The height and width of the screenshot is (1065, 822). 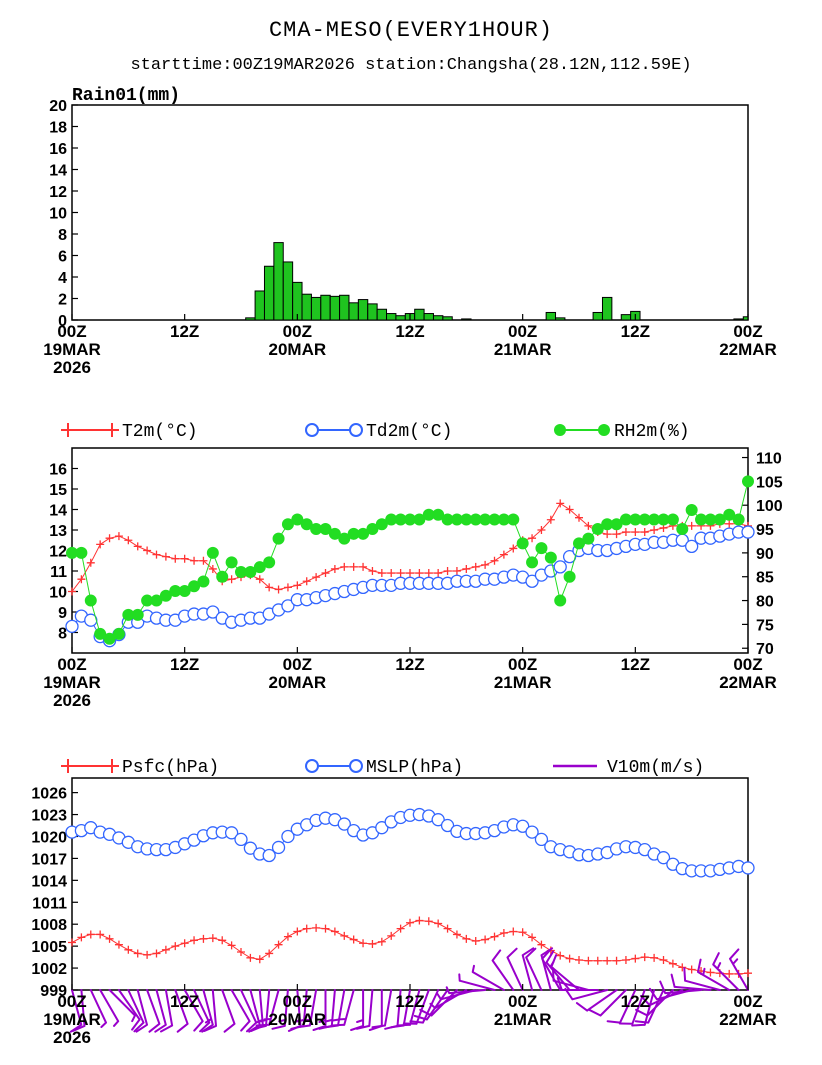 What do you see at coordinates (58, 490) in the screenshot?
I see `surface-y-tick-label: 15` at bounding box center [58, 490].